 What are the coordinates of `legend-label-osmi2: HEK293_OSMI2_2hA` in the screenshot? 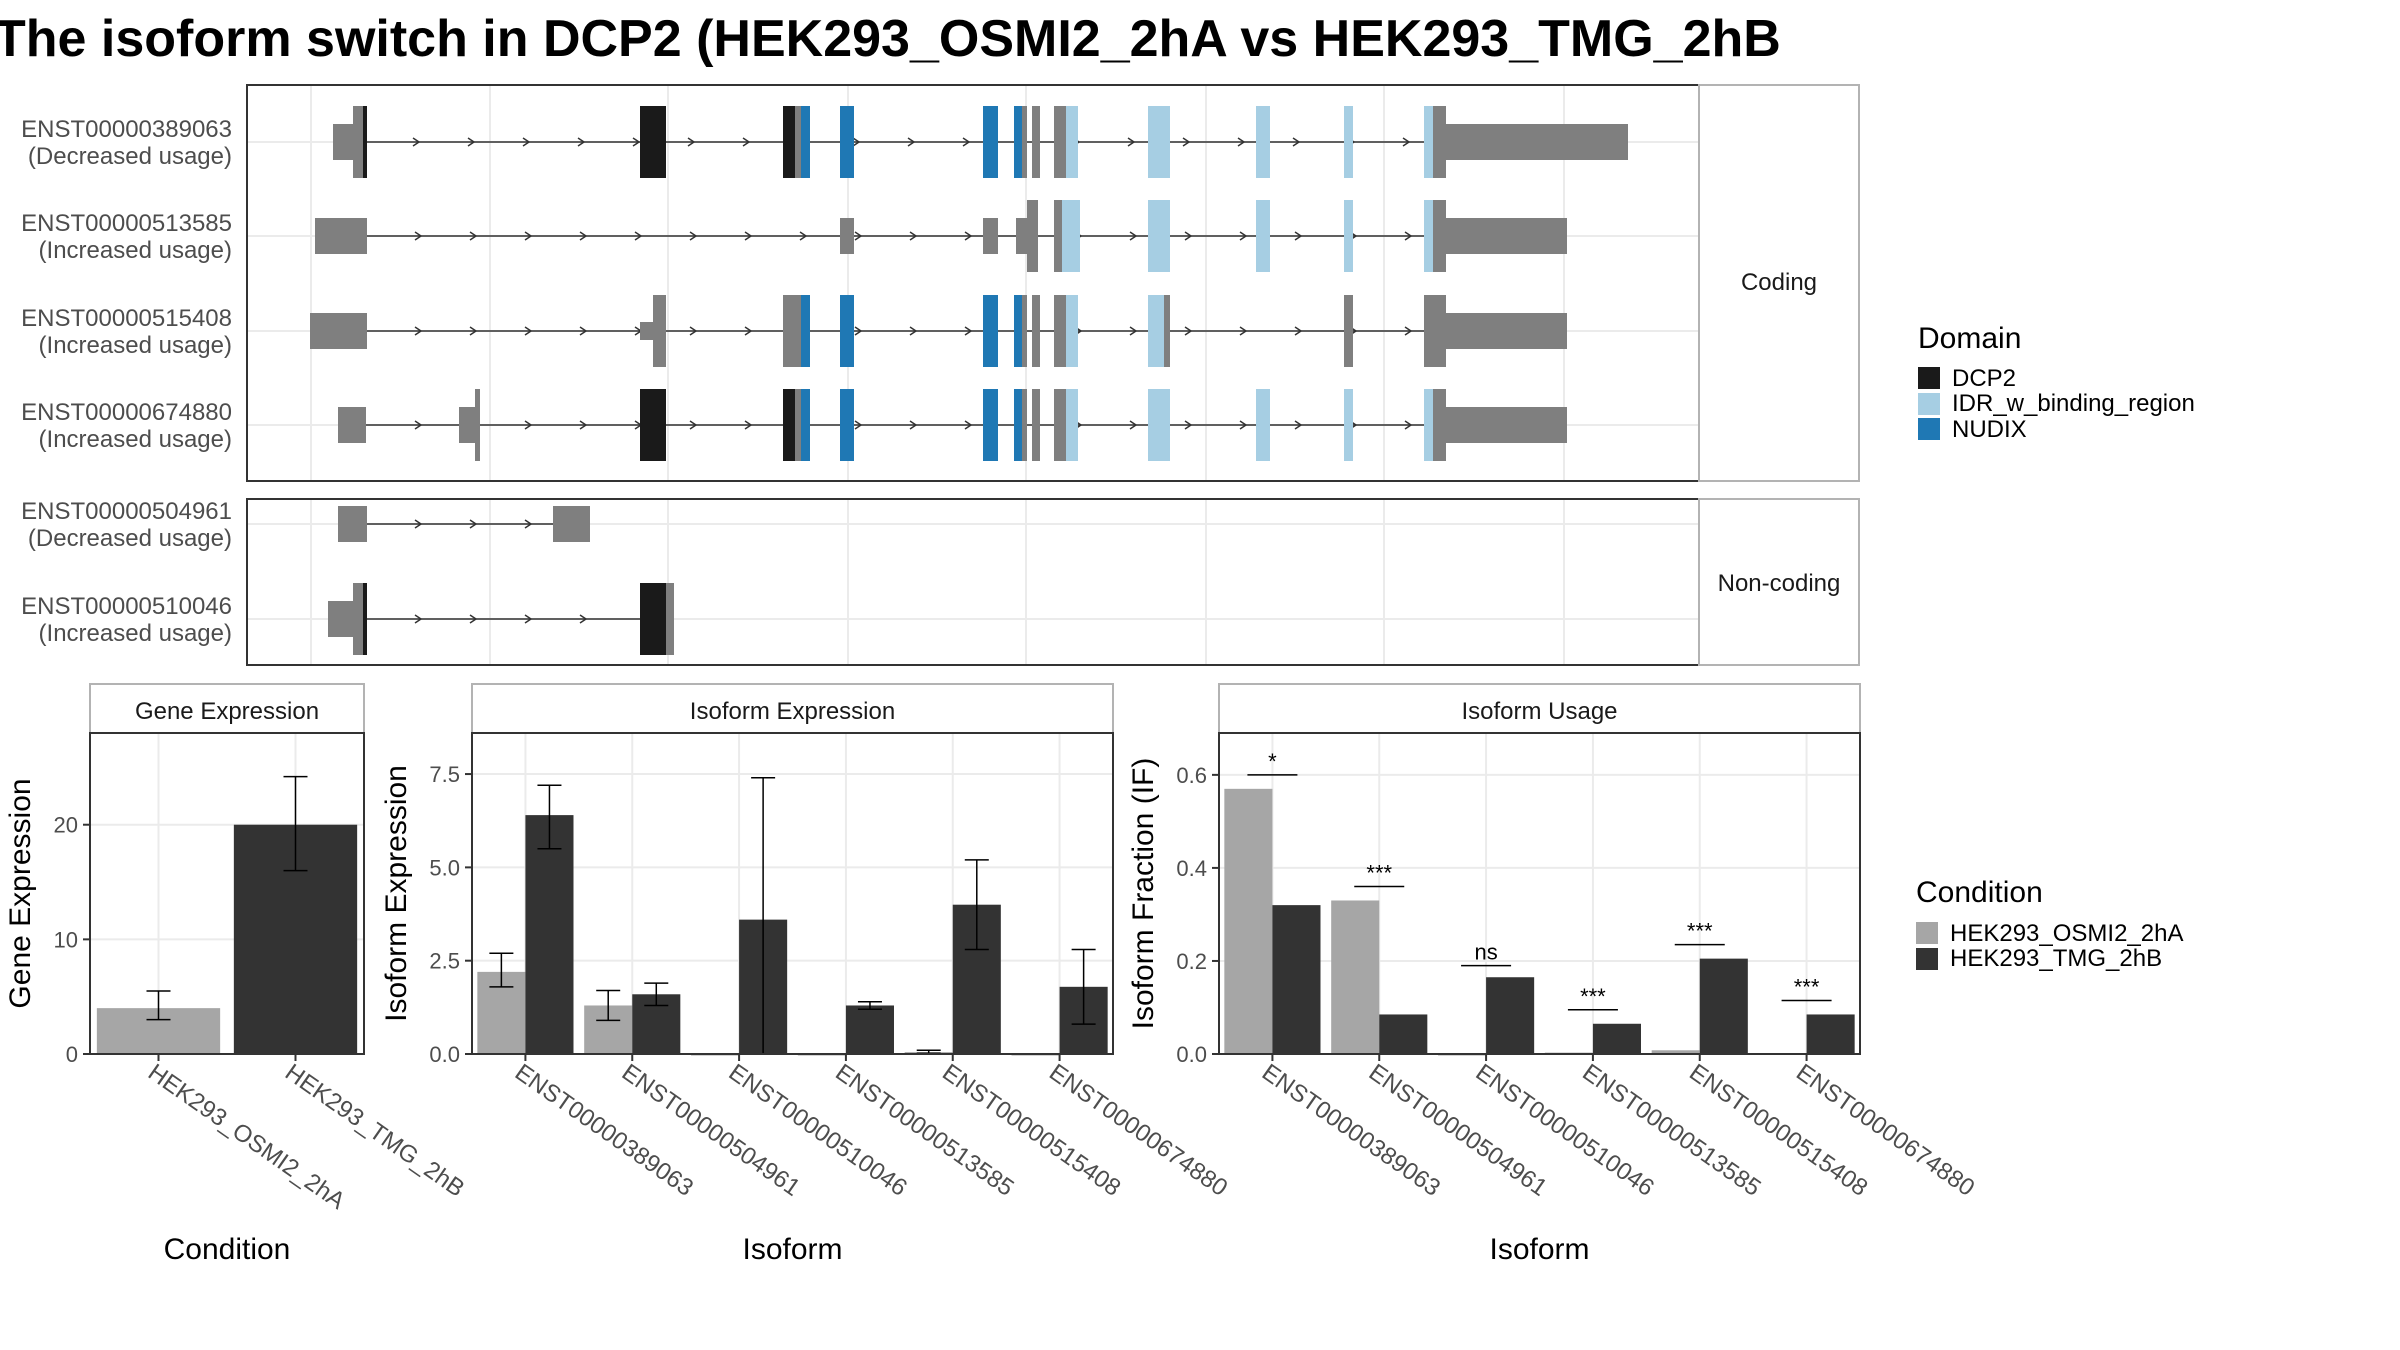 It's located at (2066, 933).